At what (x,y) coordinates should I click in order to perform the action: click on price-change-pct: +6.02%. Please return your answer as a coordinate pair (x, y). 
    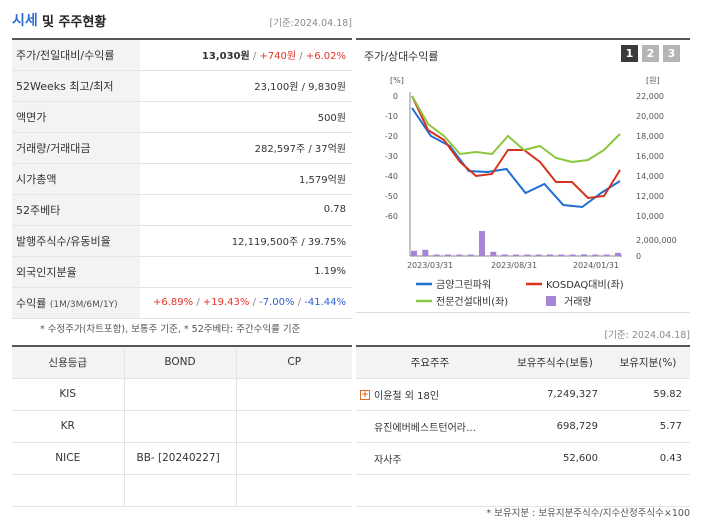
    Looking at the image, I should click on (325, 57).